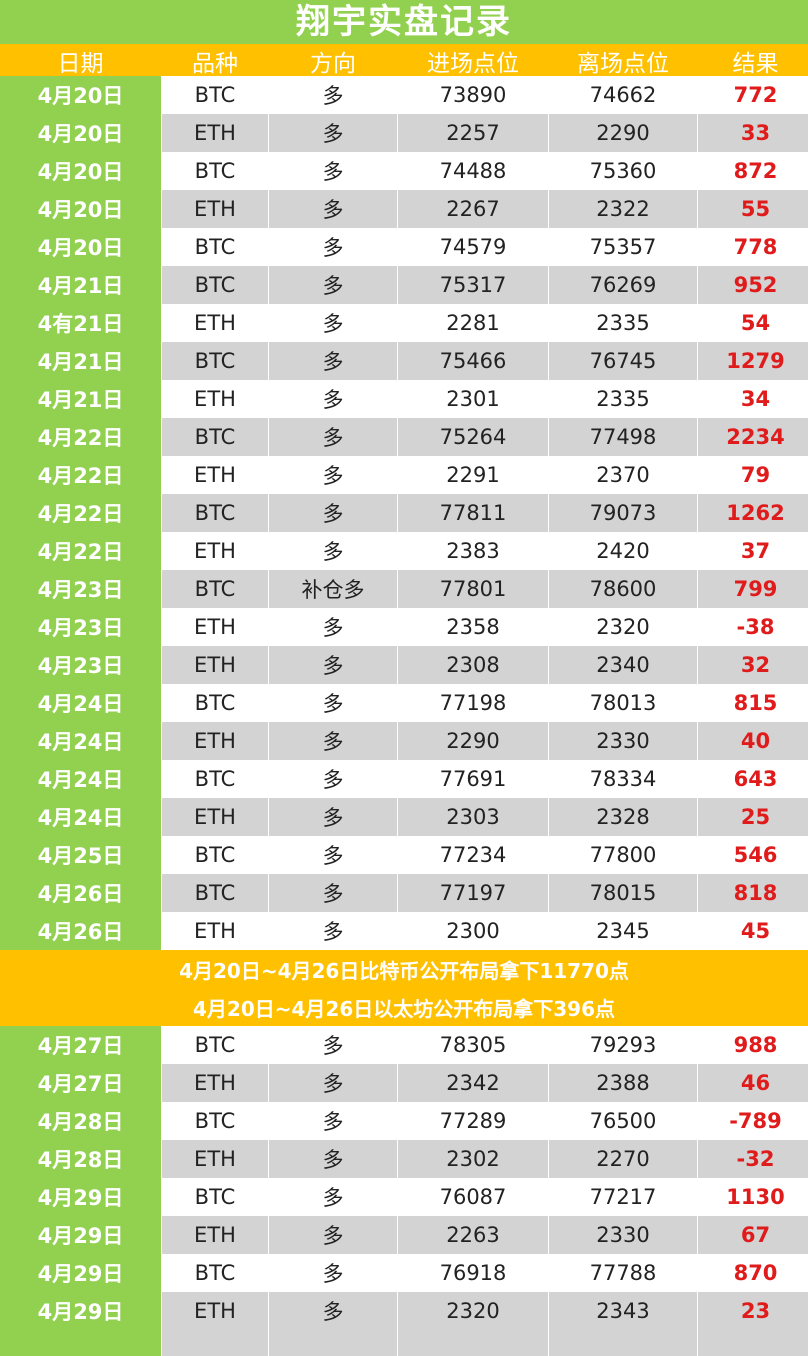 The width and height of the screenshot is (808, 1356). I want to click on result-cell: 2234, so click(753, 437).